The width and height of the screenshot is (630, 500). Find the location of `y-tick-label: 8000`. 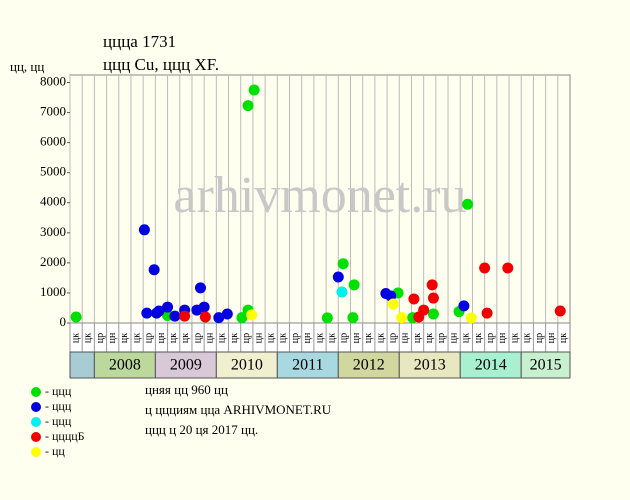

y-tick-label: 8000 is located at coordinates (53, 80).